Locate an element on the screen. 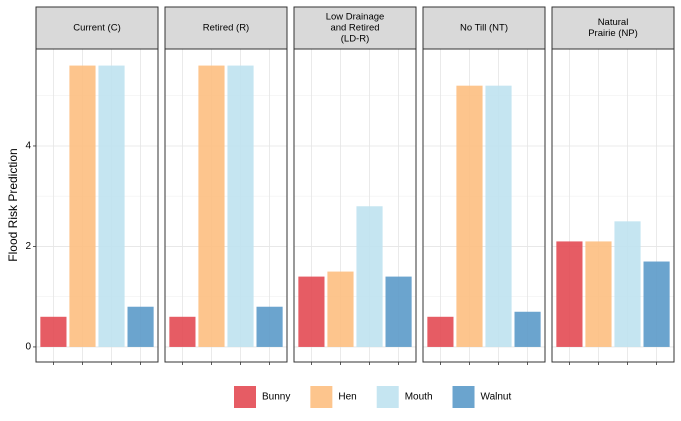  y-tick-label: 4 is located at coordinates (28, 146).